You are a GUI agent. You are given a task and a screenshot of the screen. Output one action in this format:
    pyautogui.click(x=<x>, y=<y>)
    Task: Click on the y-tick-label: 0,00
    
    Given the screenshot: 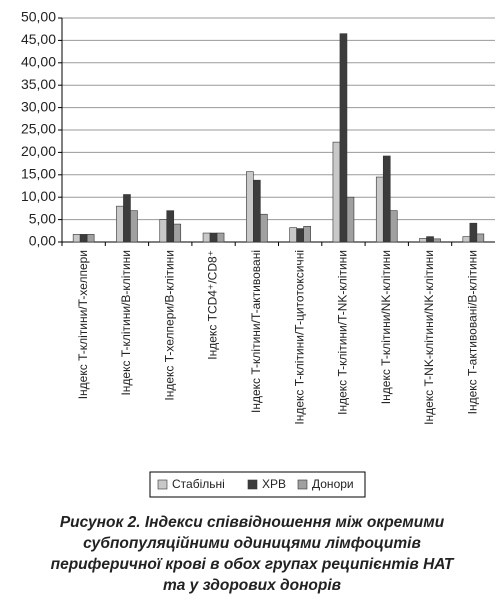 What is the action you would take?
    pyautogui.click(x=42, y=241)
    